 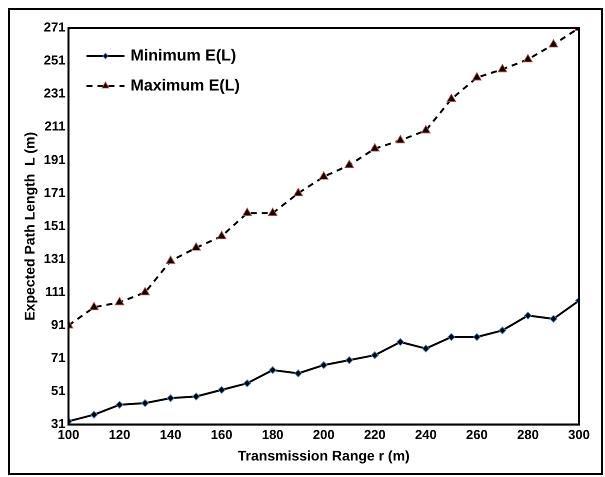 I want to click on y-tick-label: 171, so click(x=55, y=192).